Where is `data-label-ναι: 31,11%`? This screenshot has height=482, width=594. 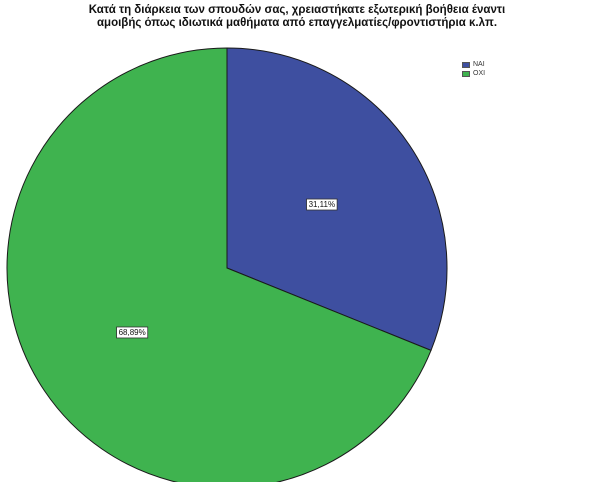
data-label-ναι: 31,11% is located at coordinates (322, 204).